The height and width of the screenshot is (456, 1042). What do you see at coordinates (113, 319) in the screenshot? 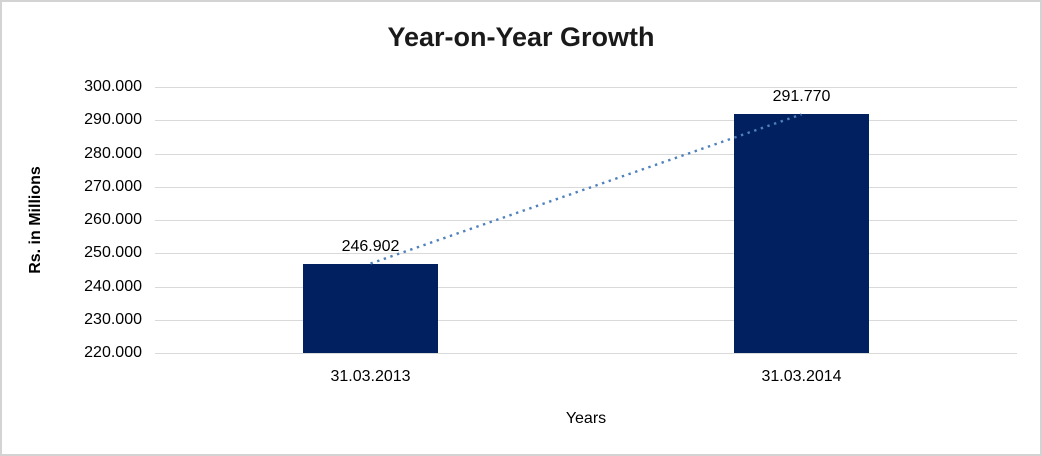
I see `y-tick-label: 230.000` at bounding box center [113, 319].